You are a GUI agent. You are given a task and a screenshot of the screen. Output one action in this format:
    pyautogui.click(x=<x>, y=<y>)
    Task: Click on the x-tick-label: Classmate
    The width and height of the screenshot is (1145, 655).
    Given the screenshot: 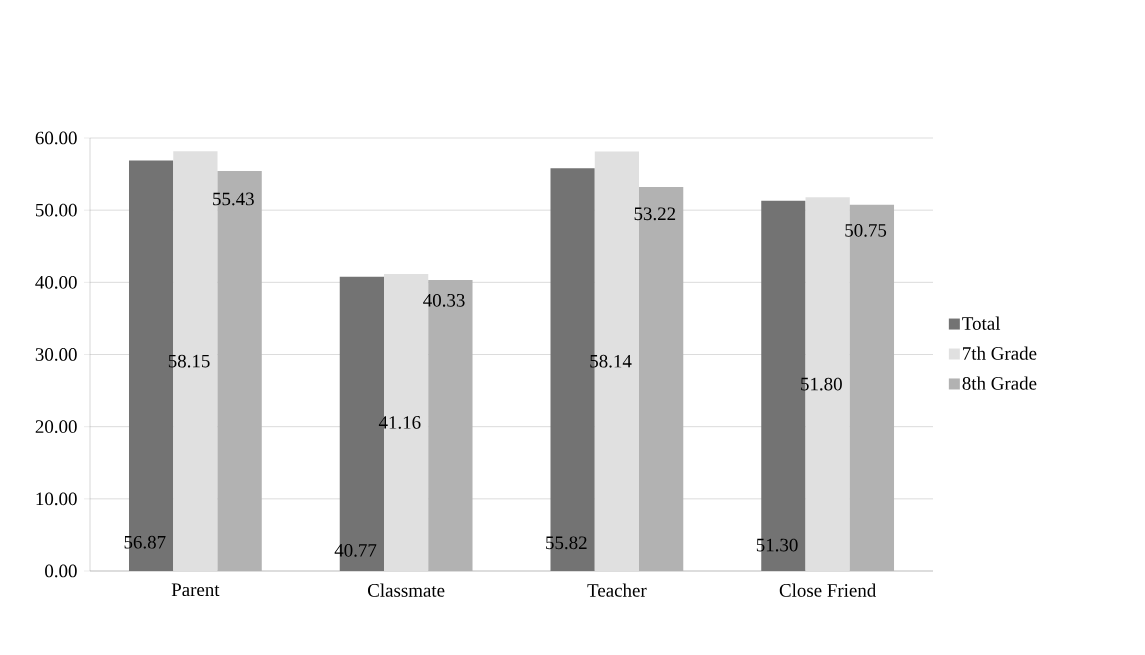 What is the action you would take?
    pyautogui.click(x=406, y=590)
    